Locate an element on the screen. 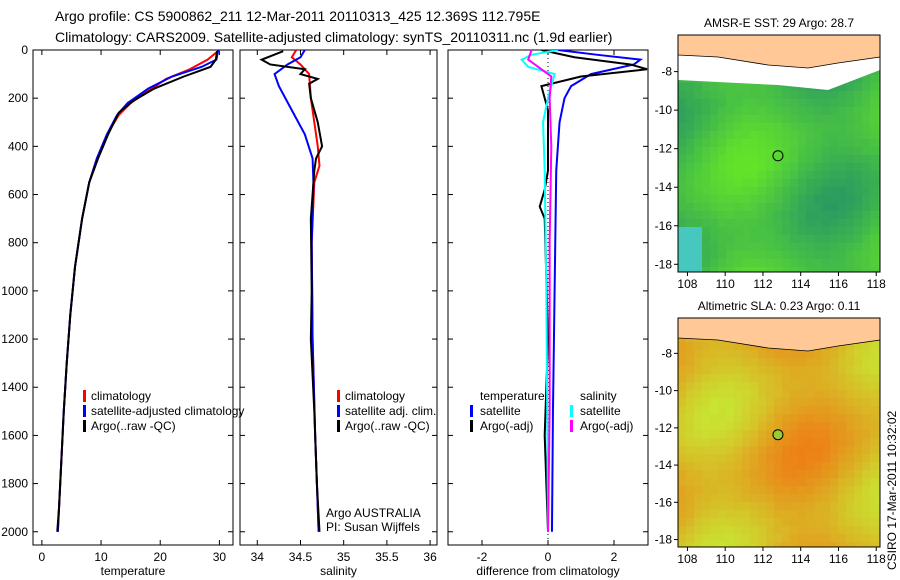  legend-swatch is located at coordinates (338, 426).